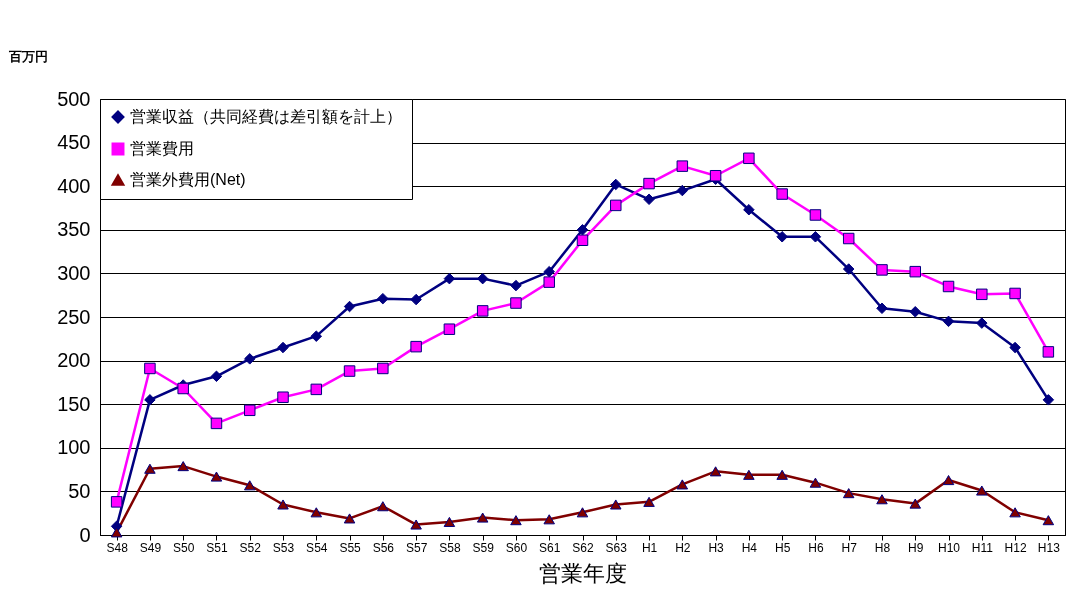 Image resolution: width=1075 pixels, height=592 pixels. Describe the element at coordinates (583, 573) in the screenshot. I see `x-axis-title: 営業年度` at that location.